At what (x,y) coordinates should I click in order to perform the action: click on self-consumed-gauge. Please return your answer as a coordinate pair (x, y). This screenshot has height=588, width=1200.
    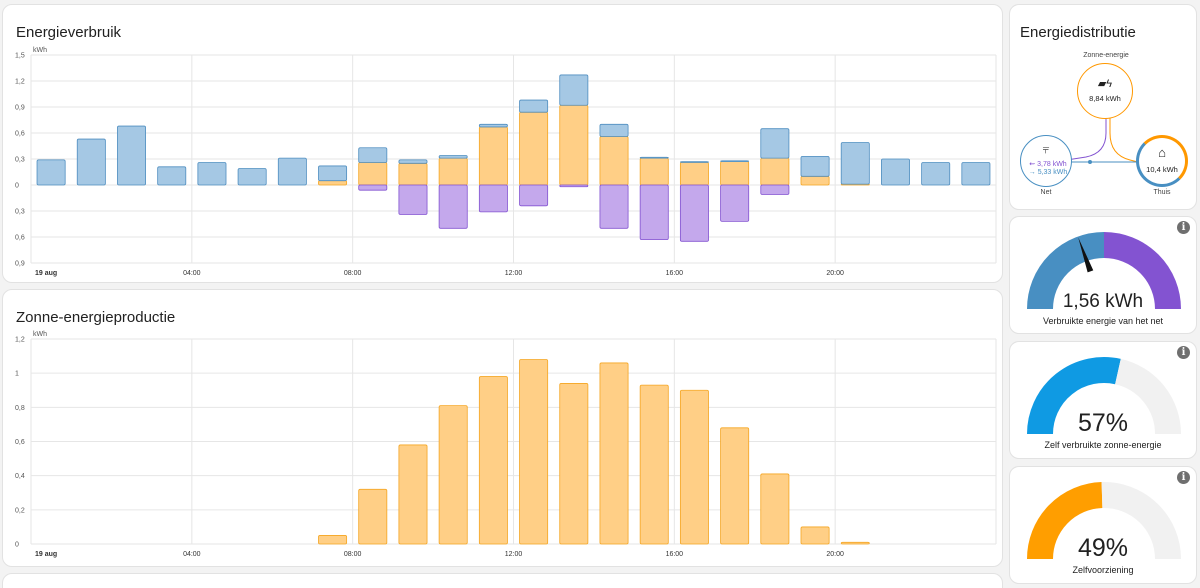
    Looking at the image, I should click on (1104, 396).